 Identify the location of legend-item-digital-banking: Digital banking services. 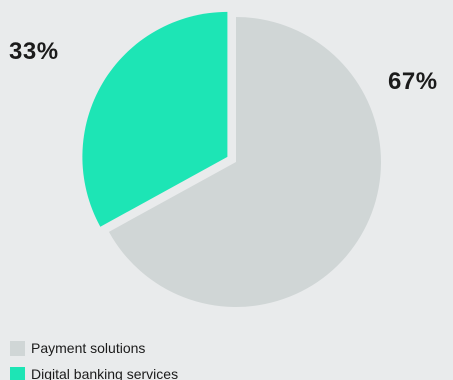
(94, 371).